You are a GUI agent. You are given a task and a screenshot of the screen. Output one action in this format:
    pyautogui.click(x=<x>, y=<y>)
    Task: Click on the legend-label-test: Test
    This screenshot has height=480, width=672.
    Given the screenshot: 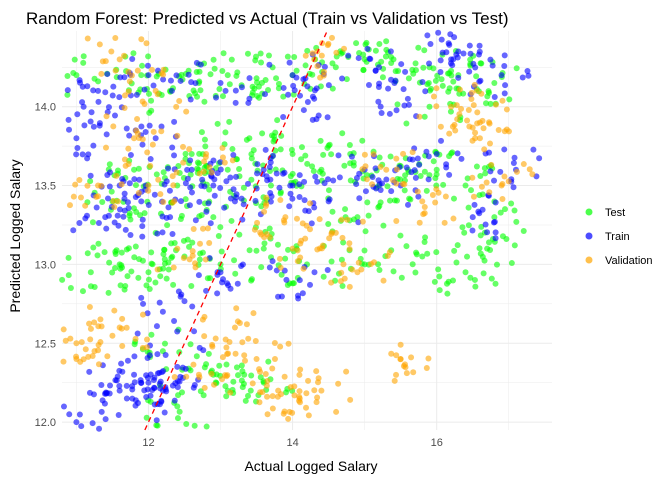 What is the action you would take?
    pyautogui.click(x=615, y=213)
    